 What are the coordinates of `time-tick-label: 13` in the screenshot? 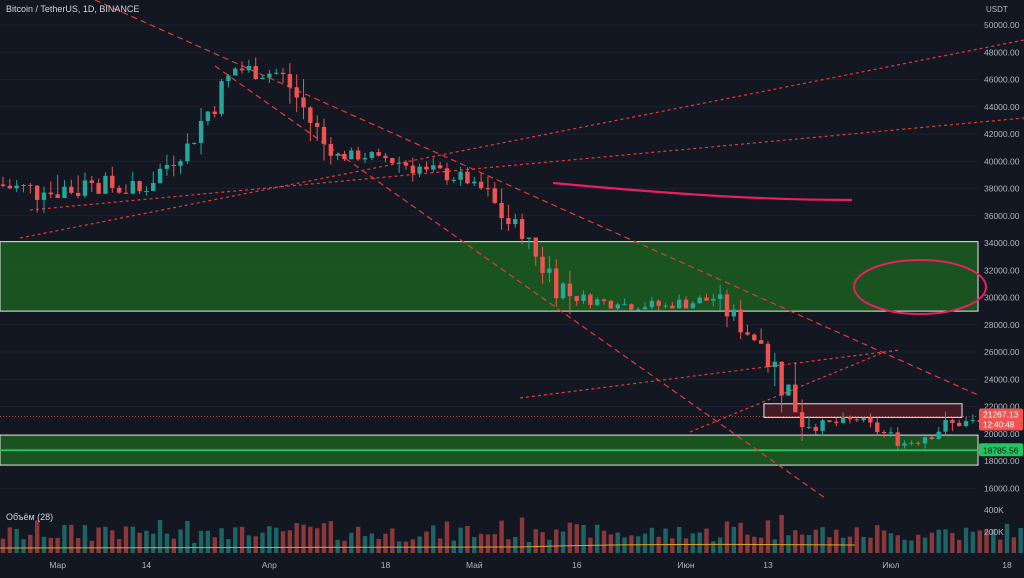 It's located at (768, 565).